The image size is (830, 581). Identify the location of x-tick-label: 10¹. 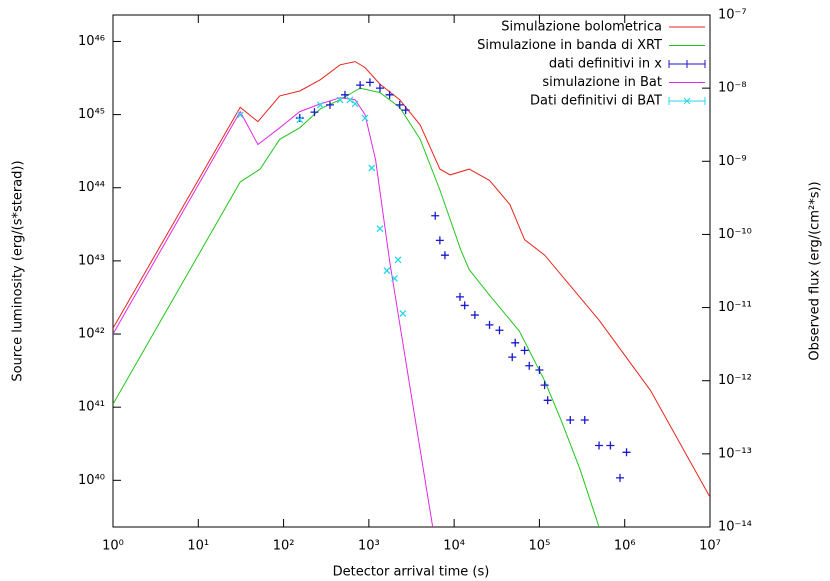
(198, 546).